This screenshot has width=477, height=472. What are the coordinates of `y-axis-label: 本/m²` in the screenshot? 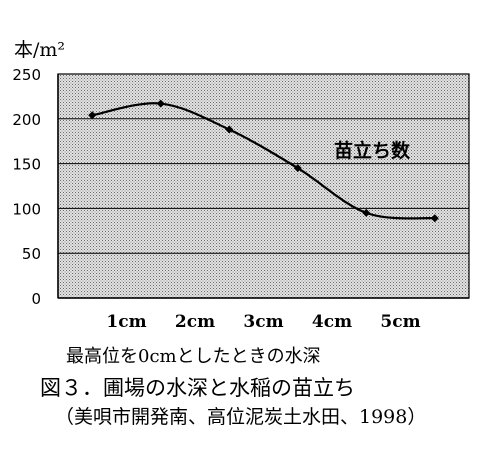 It's located at (39, 50).